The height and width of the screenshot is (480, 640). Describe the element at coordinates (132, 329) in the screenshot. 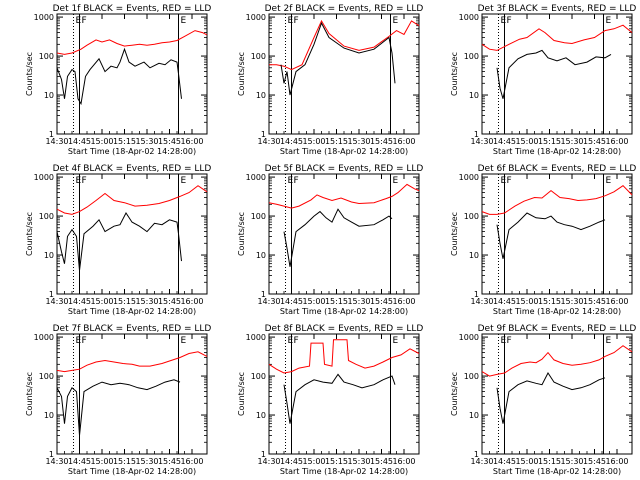

I see `chart-title: Det 7f BLACK = Events, RED = LLD` at that location.